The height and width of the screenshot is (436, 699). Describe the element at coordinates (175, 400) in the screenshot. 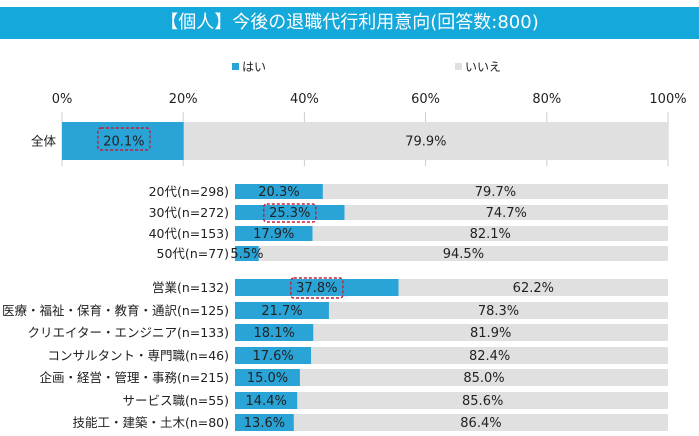

I see `category-label: サービス職(n=55)` at that location.